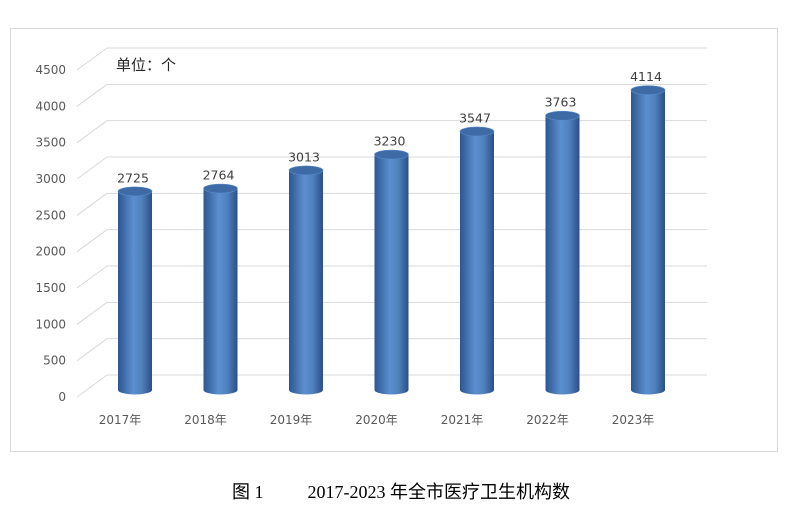 The image size is (802, 510). Describe the element at coordinates (390, 141) in the screenshot. I see `data-label: 3230` at that location.